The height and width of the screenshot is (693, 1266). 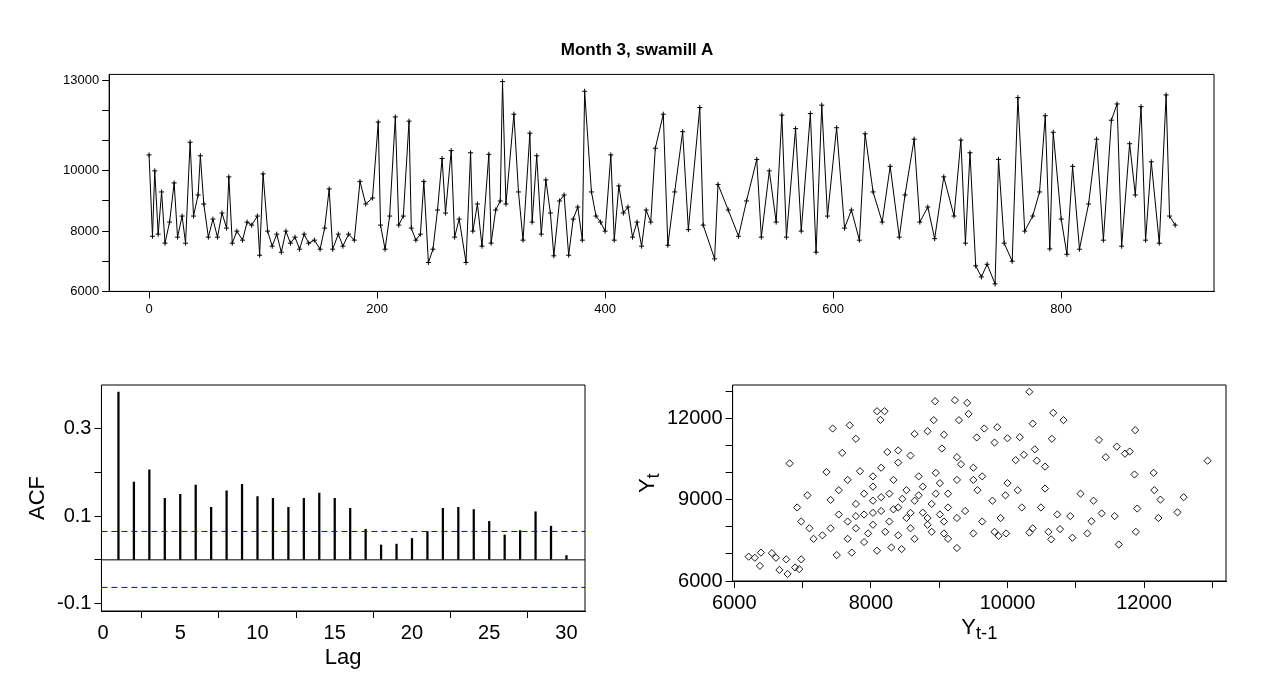 What do you see at coordinates (77, 427) in the screenshot?
I see `y-tick-label: 0.3` at bounding box center [77, 427].